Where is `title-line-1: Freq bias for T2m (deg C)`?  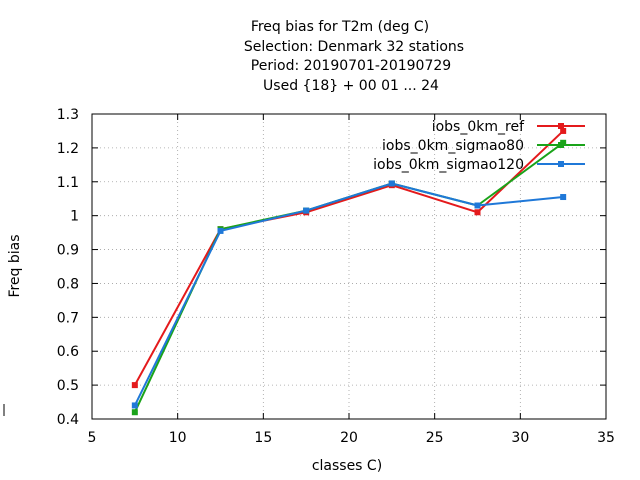 title-line-1: Freq bias for T2m (deg C) is located at coordinates (340, 27).